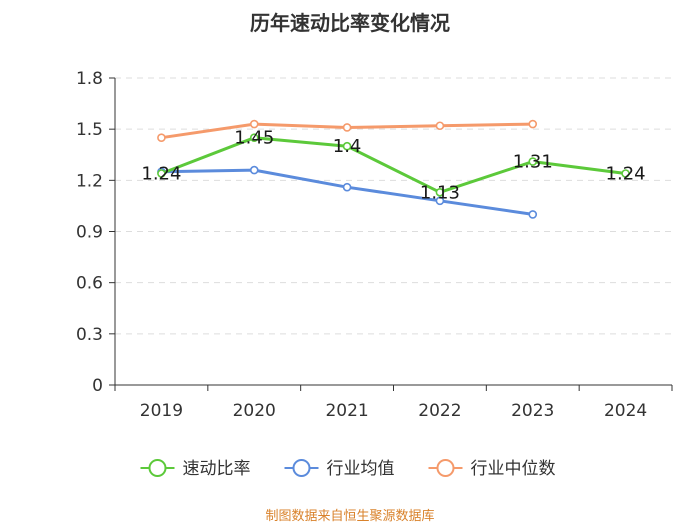 This screenshot has width=700, height=525. I want to click on series-group, so click(393, 169).